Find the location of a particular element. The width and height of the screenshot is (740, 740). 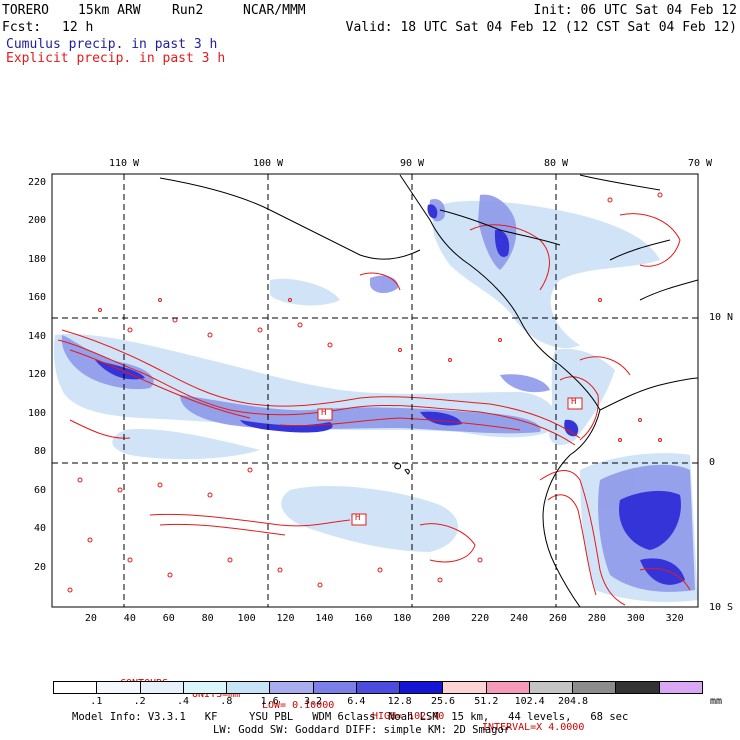

grid-x-tick-label: 140 is located at coordinates (324, 618).